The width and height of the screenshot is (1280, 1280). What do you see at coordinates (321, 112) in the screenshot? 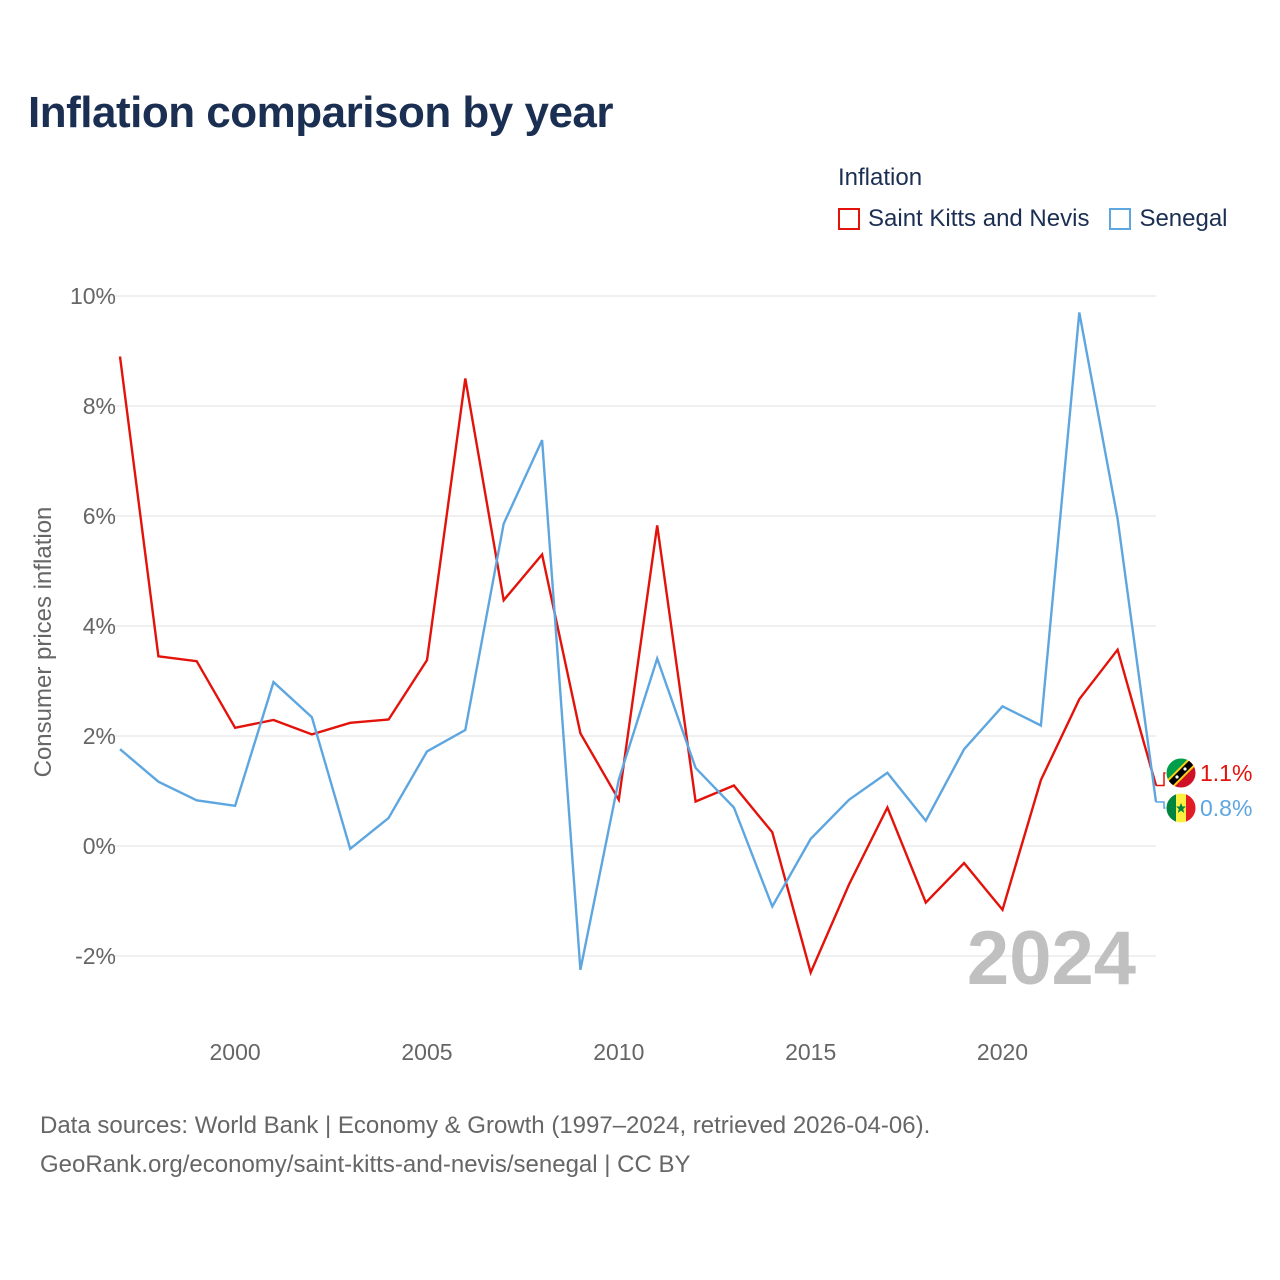
I see `chart-title: Inflation comparison by year` at bounding box center [321, 112].